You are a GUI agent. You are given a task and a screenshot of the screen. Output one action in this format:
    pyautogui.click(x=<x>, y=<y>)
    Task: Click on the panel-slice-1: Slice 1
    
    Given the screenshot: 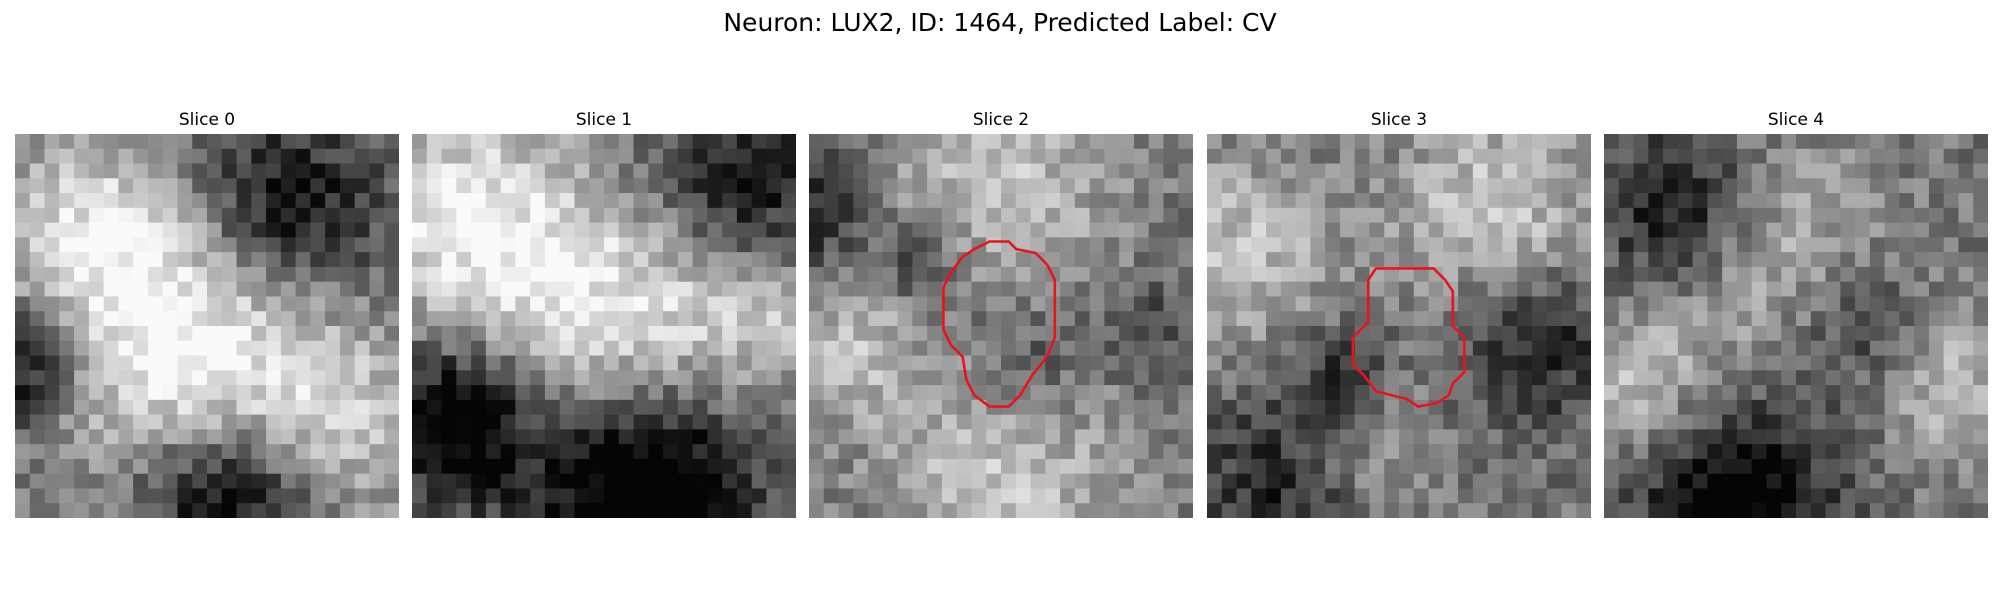 What is the action you would take?
    pyautogui.click(x=604, y=313)
    